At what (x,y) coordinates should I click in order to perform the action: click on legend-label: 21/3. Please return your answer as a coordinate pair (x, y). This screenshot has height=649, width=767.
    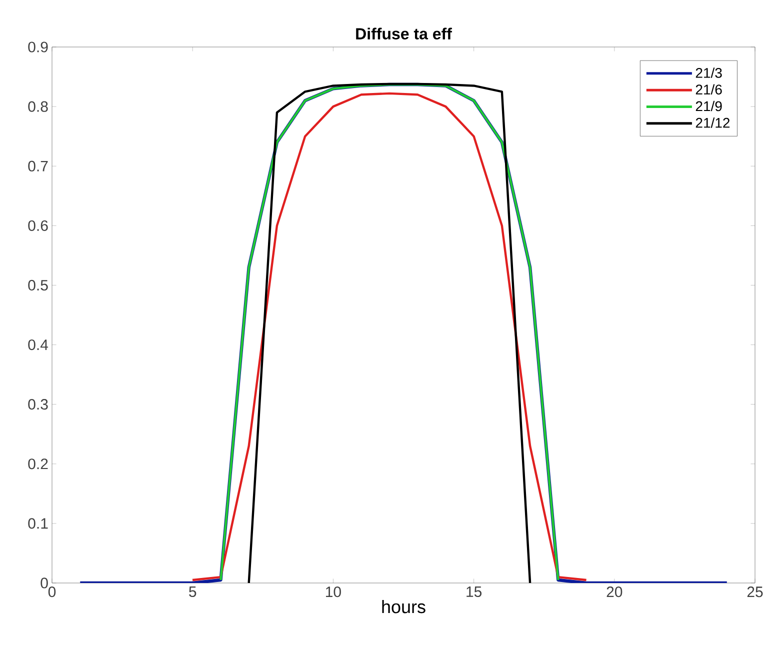
    Looking at the image, I should click on (709, 73).